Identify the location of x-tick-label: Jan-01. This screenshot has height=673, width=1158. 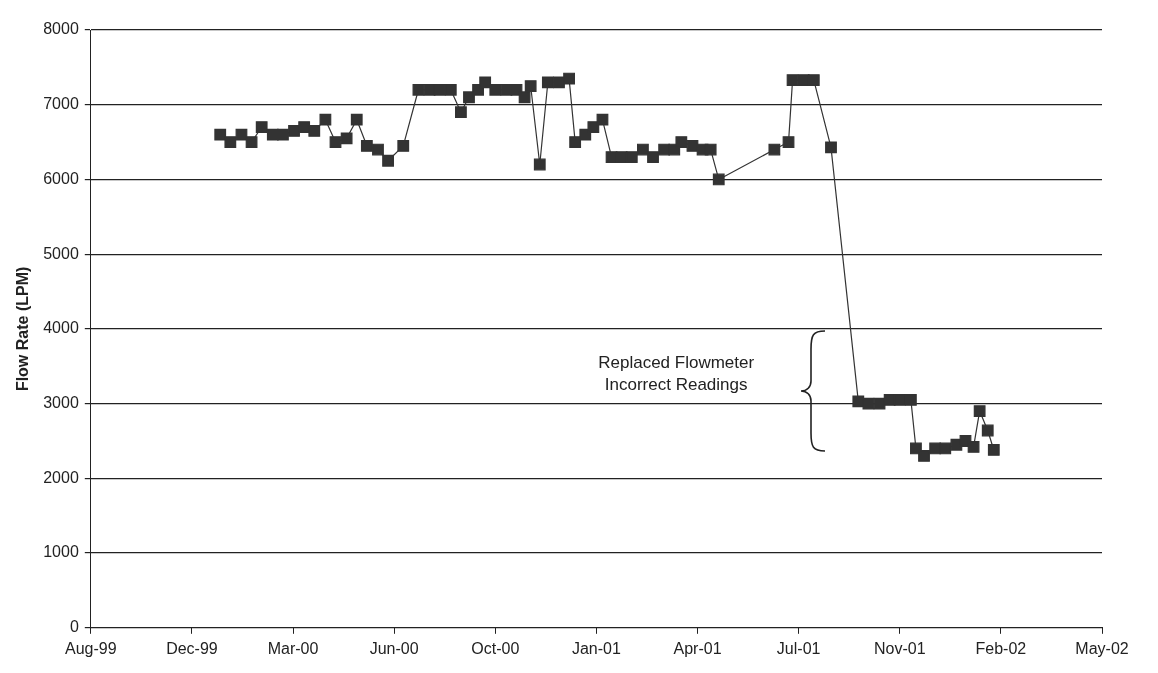
(596, 648).